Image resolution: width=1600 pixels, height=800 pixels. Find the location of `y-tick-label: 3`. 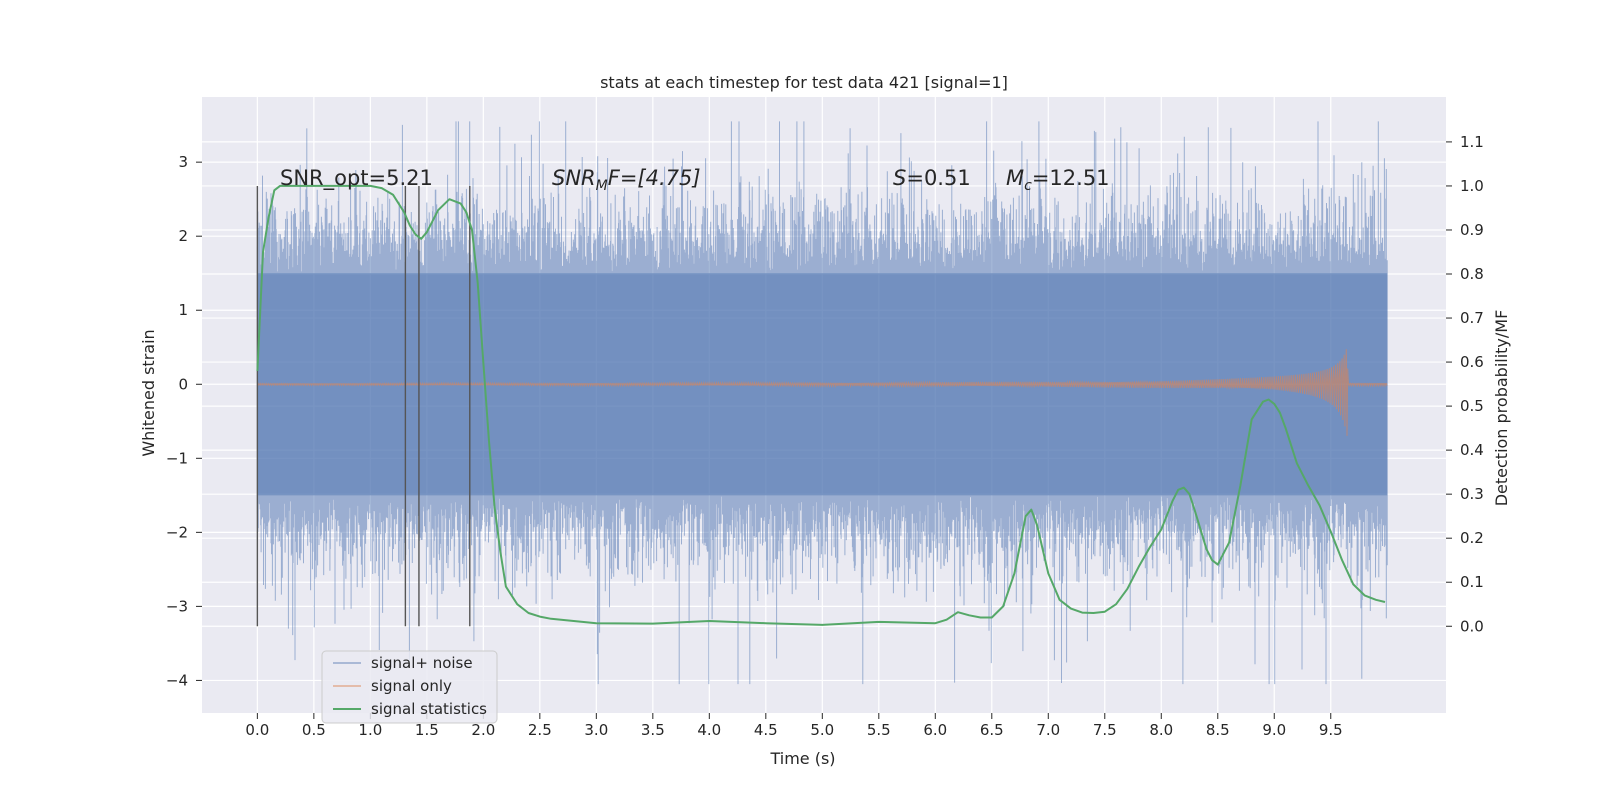

y-tick-label: 3 is located at coordinates (183, 162).